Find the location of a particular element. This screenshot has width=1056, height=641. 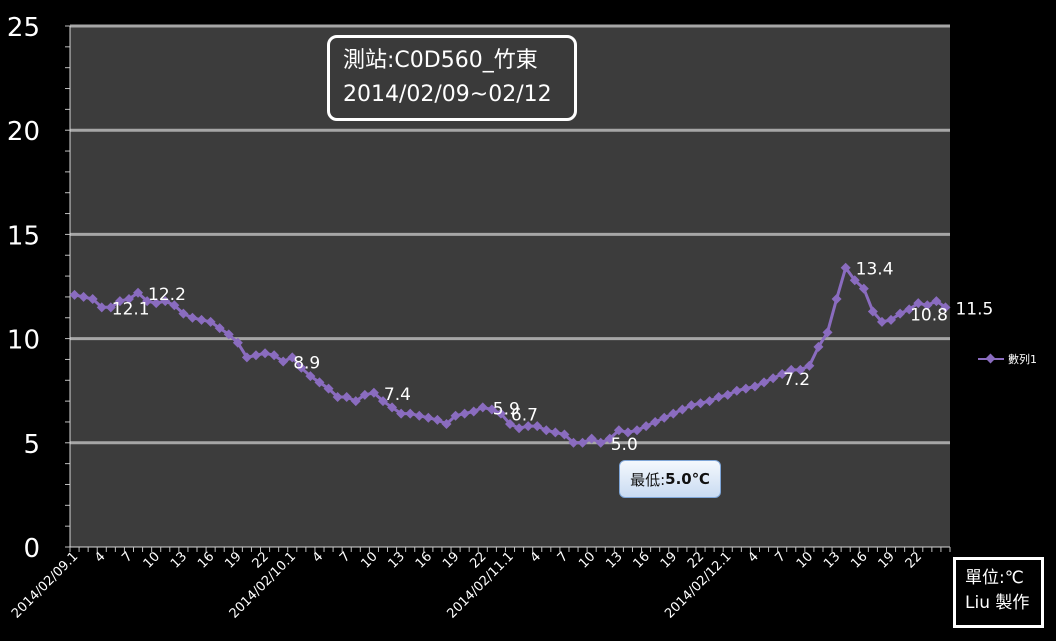

legend-label: 數列1 is located at coordinates (1022, 359).